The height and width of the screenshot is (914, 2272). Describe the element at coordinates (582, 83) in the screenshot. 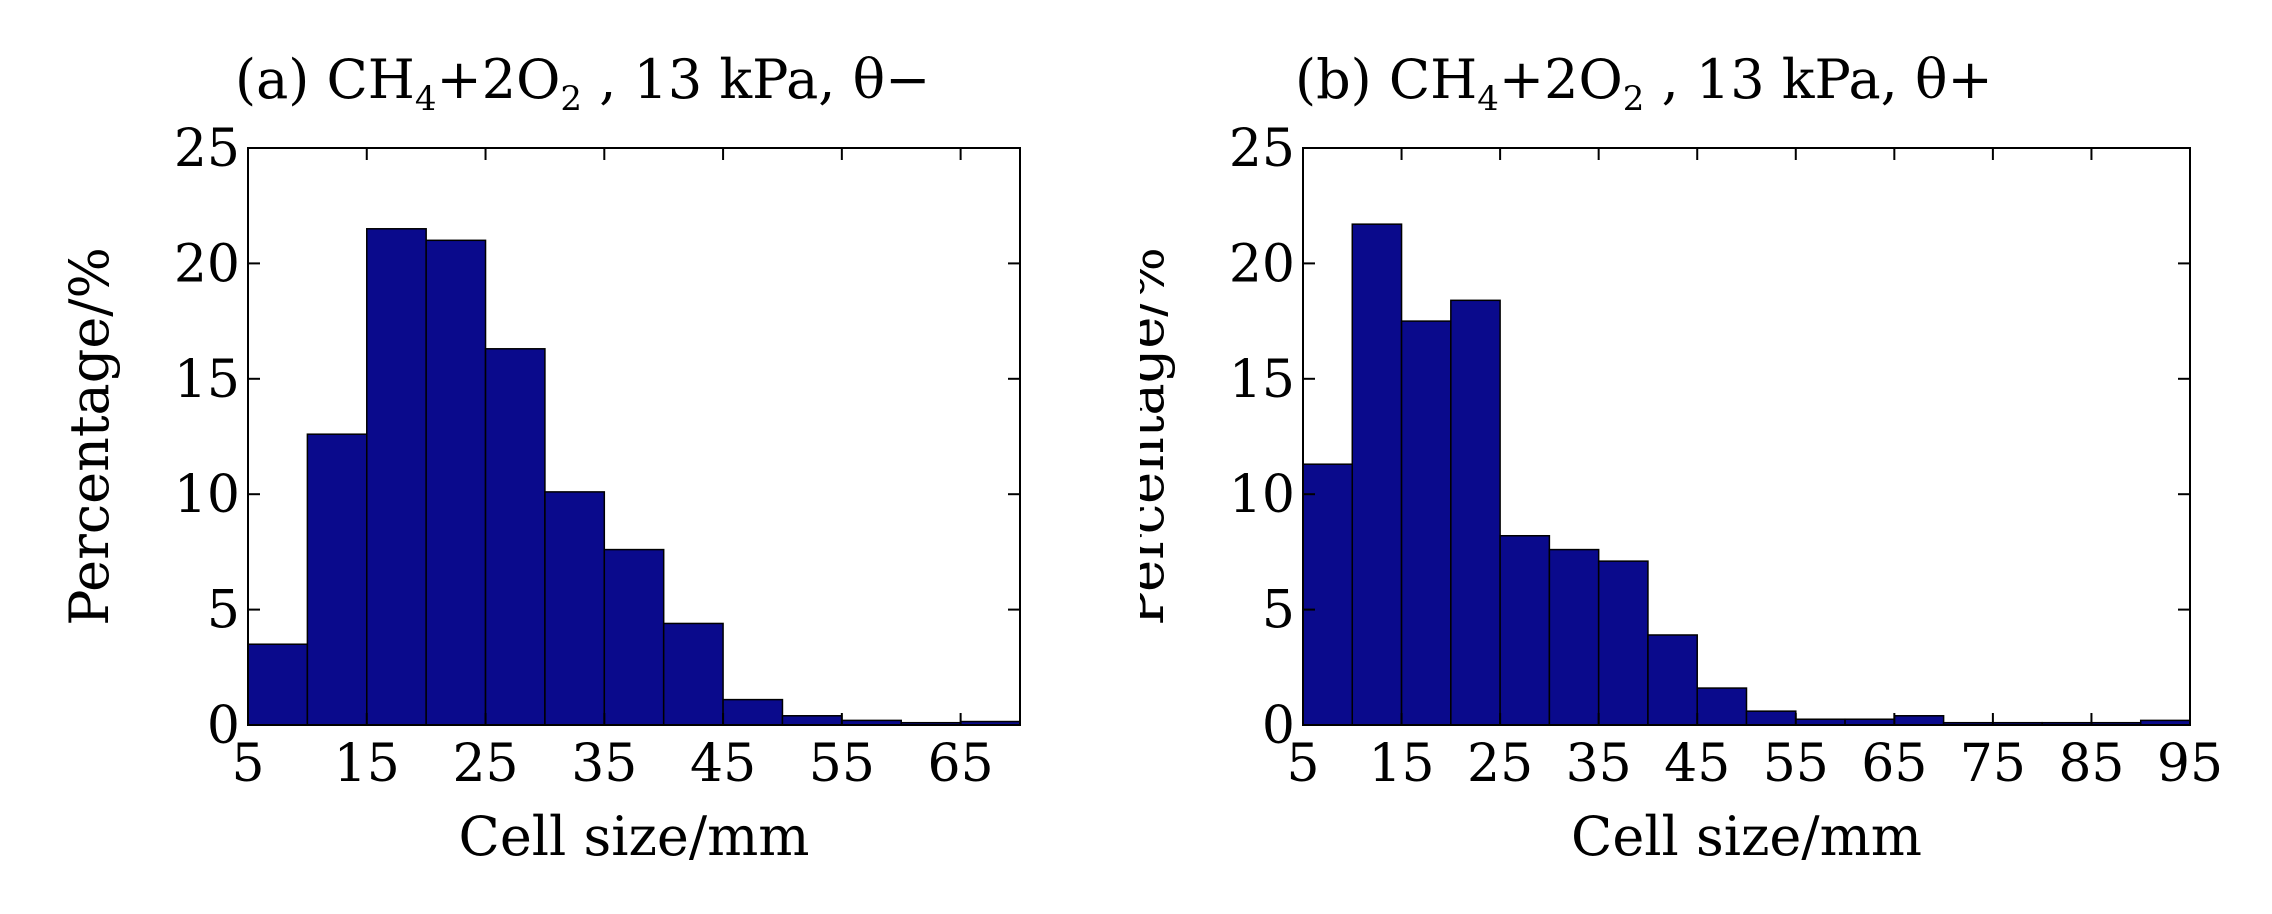

I see `chart-title-a: (a) CH4+2O2 , 13 kPa, θ−` at that location.